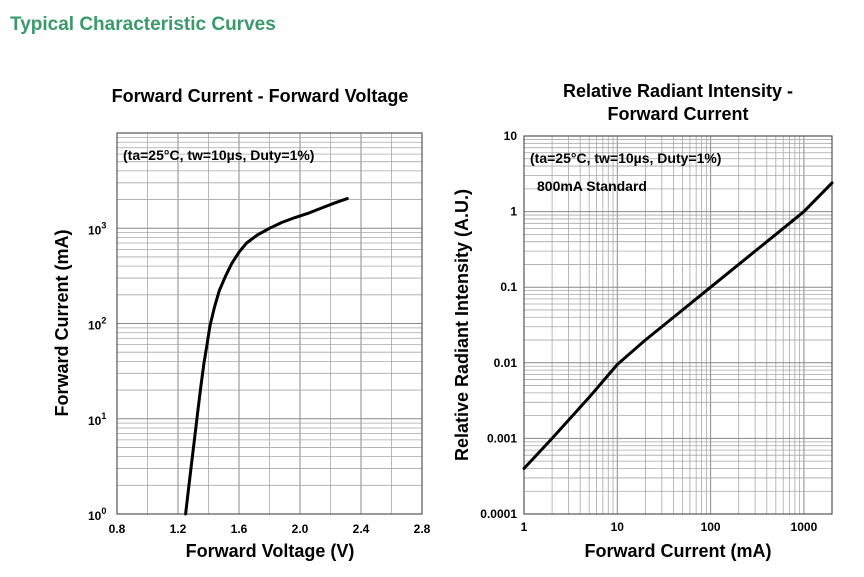 The image size is (864, 577). What do you see at coordinates (218, 155) in the screenshot?
I see `chart1-conditions-annotation: (ta=25°C, tw=10µs, Duty=1%)` at bounding box center [218, 155].